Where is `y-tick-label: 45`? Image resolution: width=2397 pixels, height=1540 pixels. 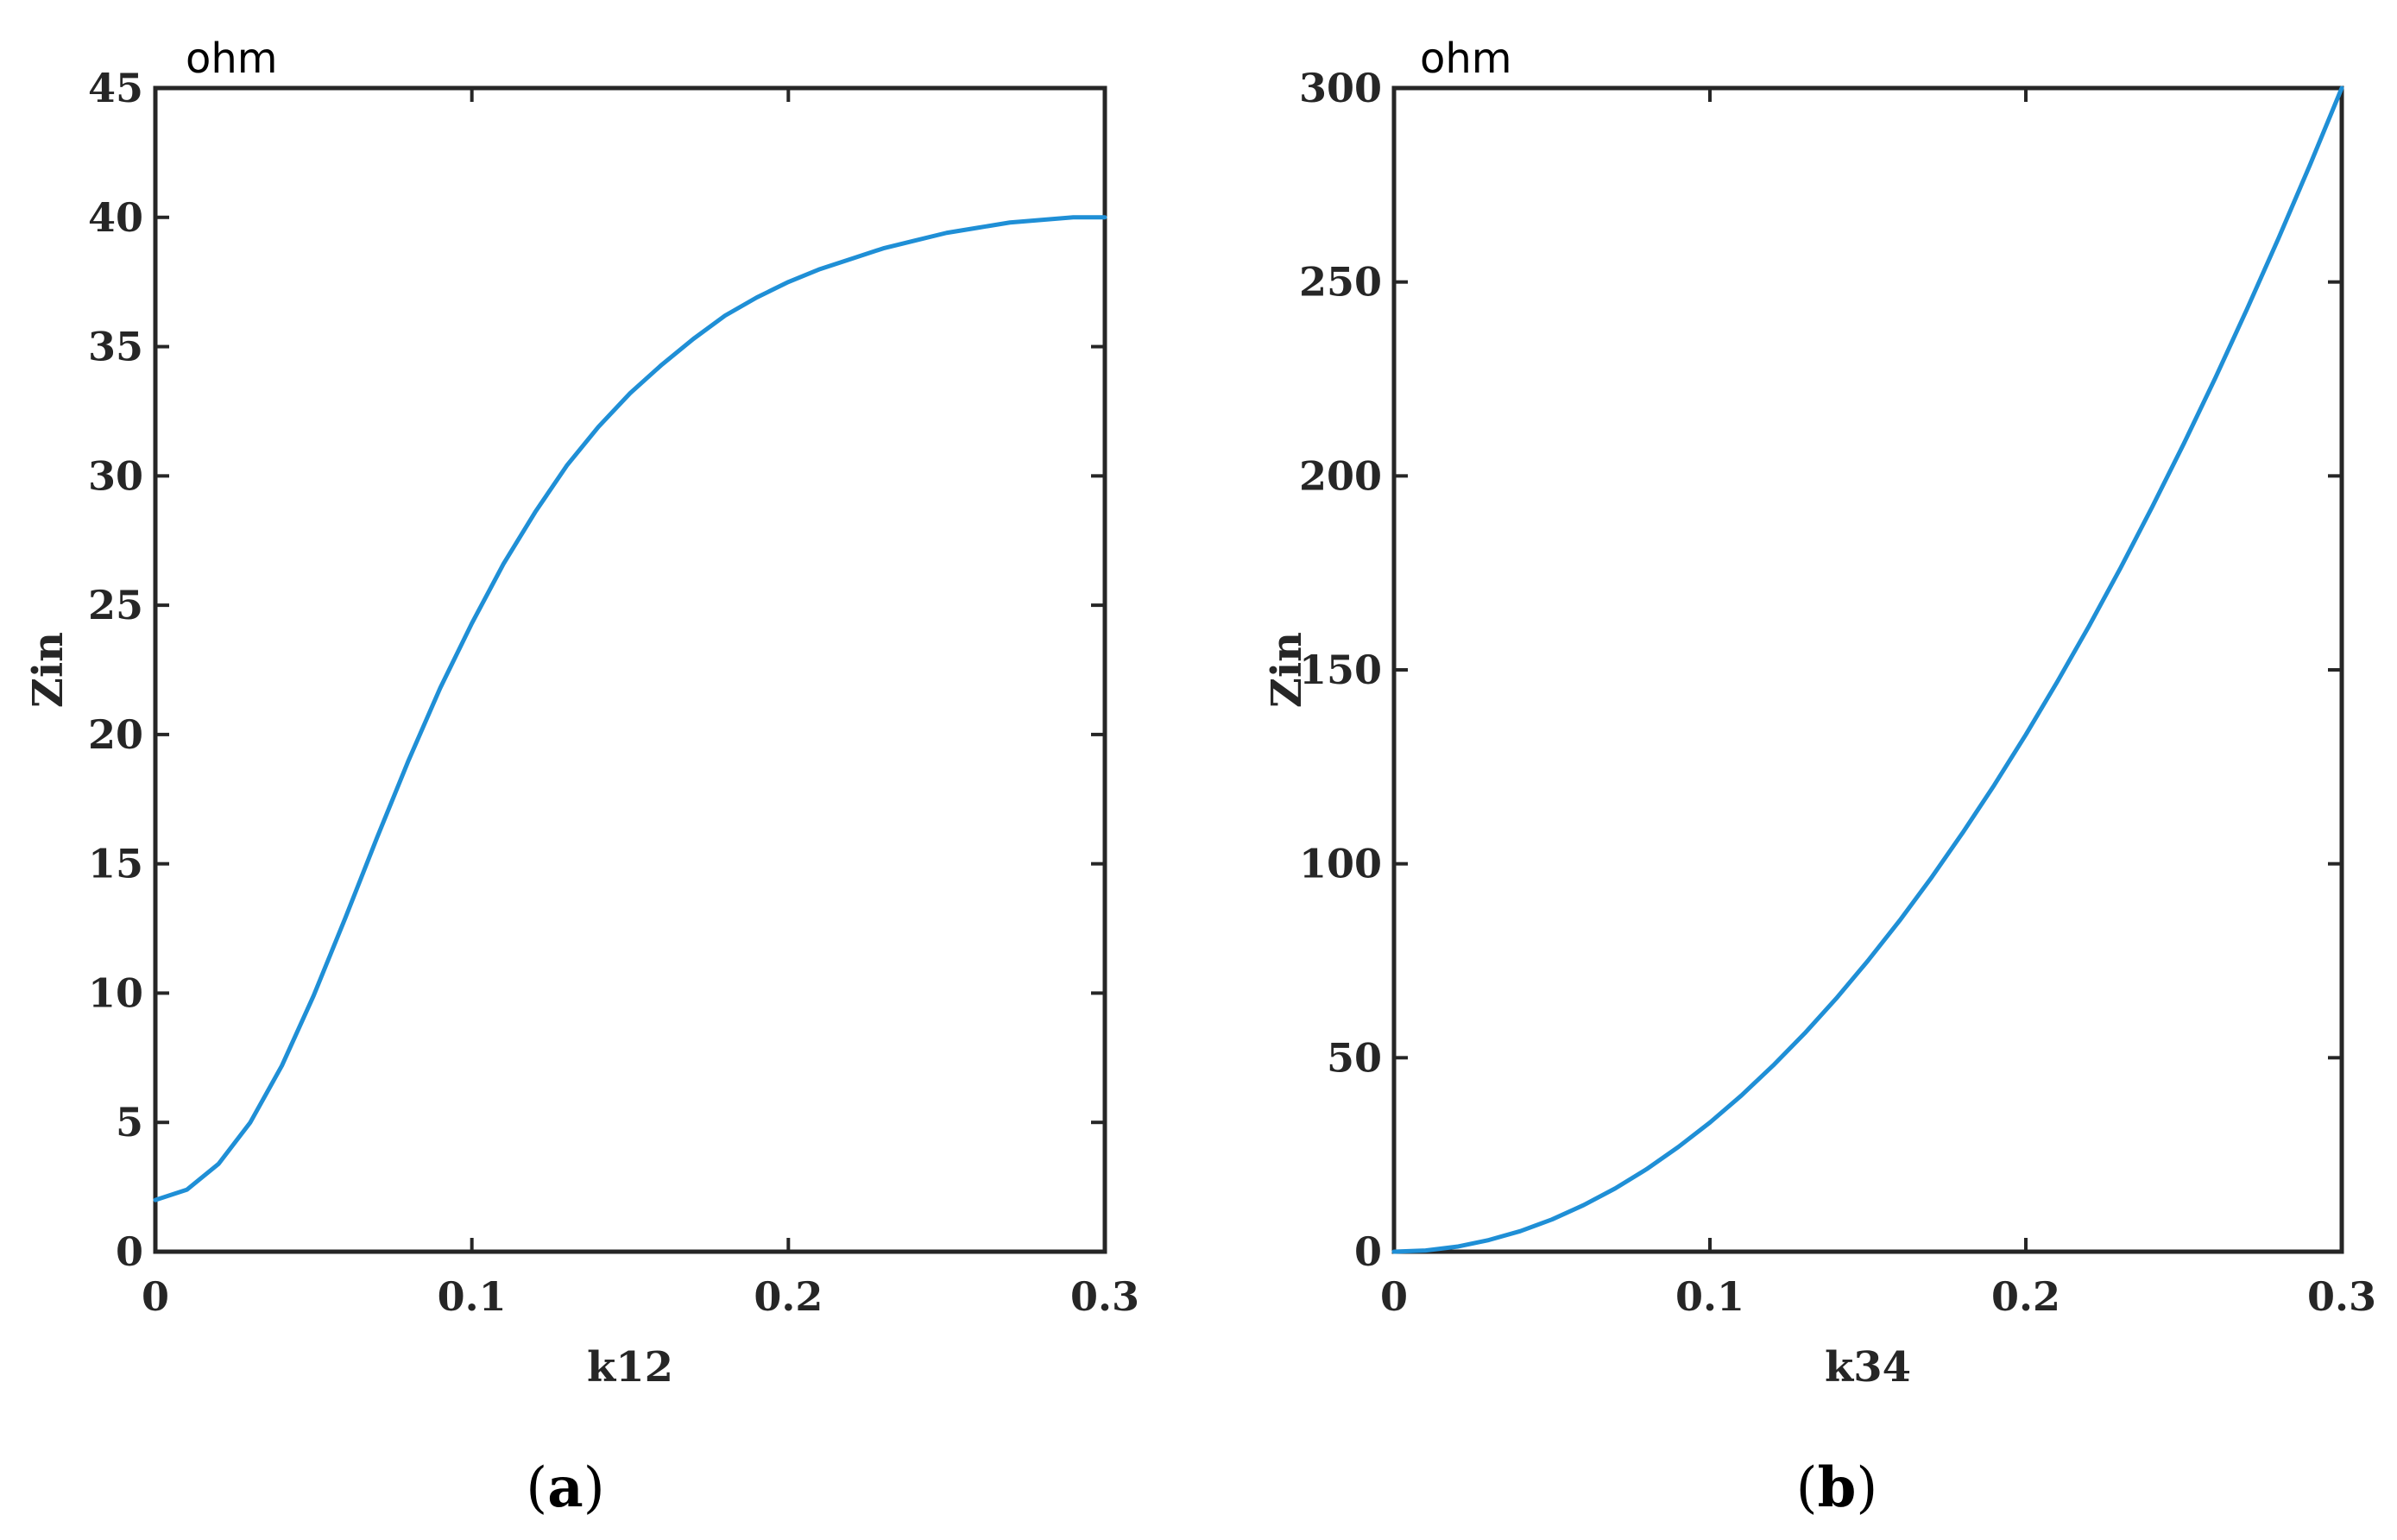 y-tick-label: 45 is located at coordinates (116, 88).